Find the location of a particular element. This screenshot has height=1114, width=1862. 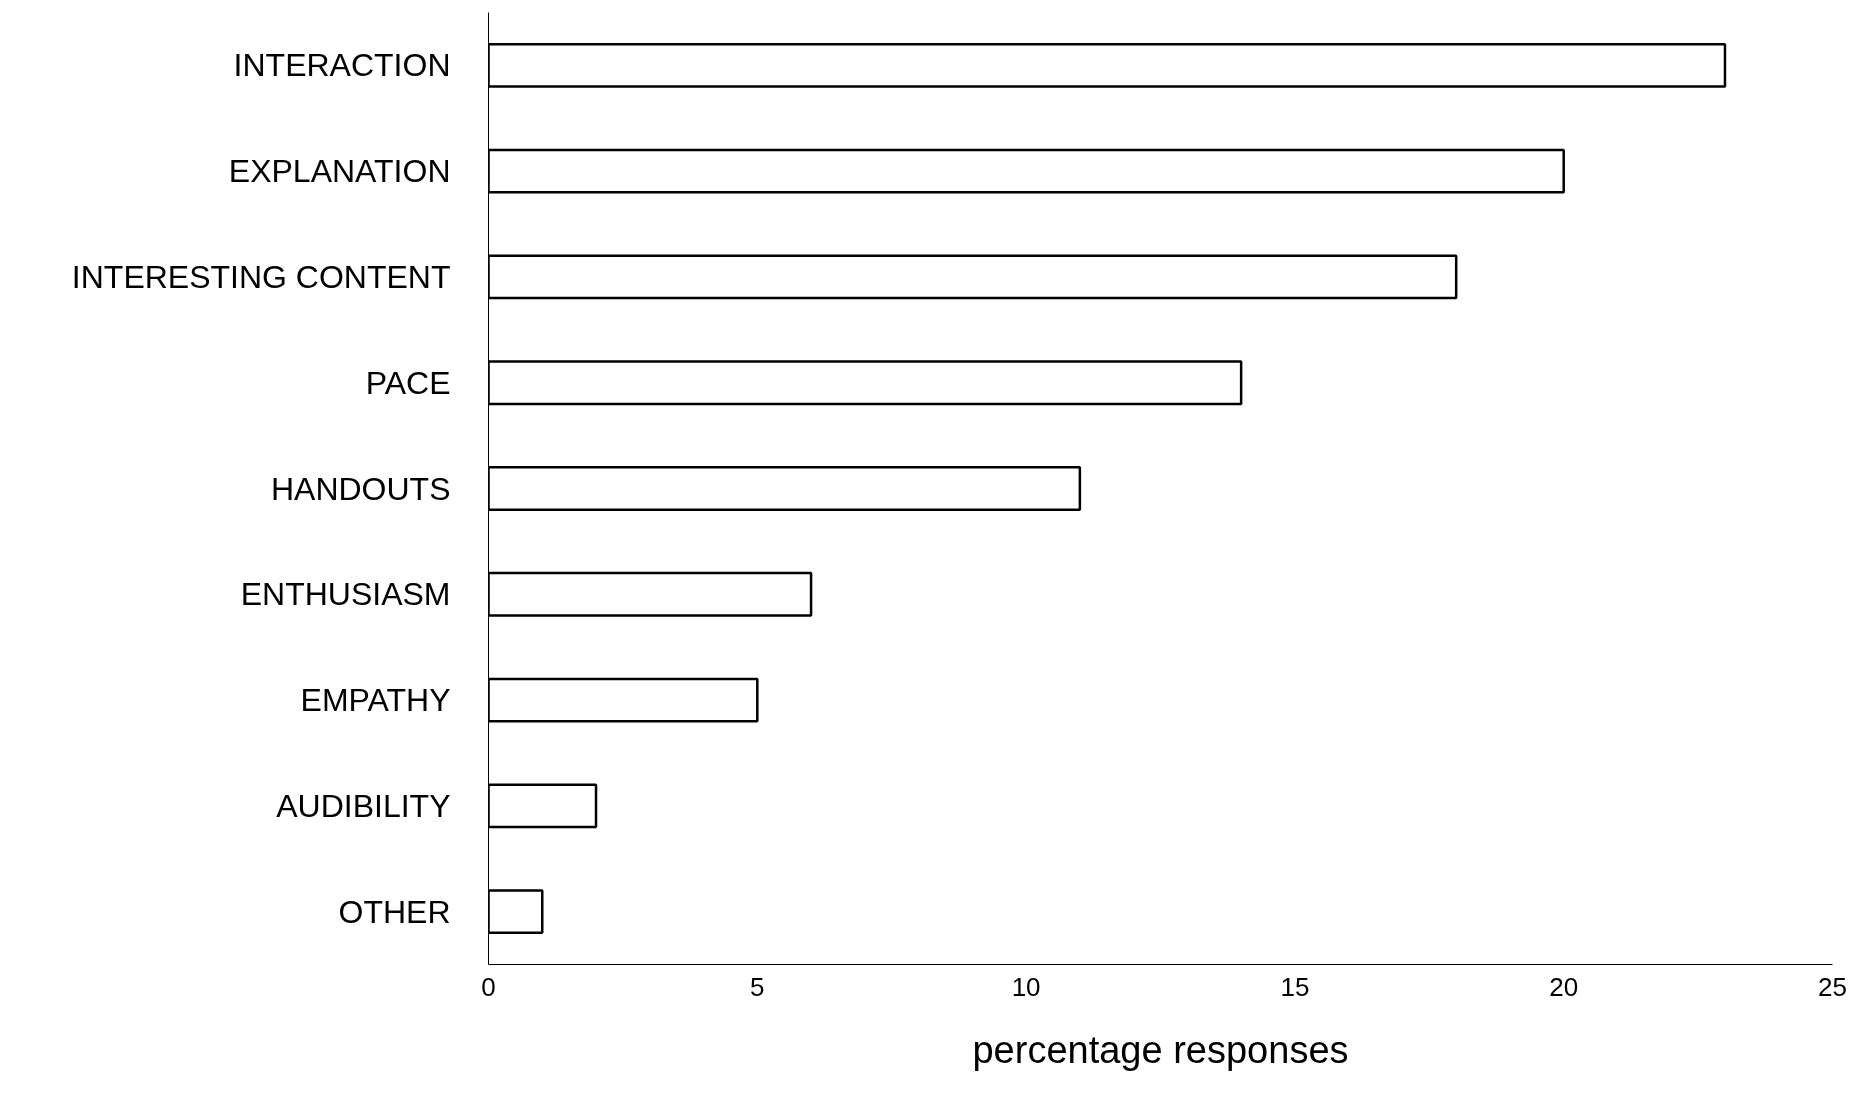

x-tick-label: 25 is located at coordinates (1832, 986).